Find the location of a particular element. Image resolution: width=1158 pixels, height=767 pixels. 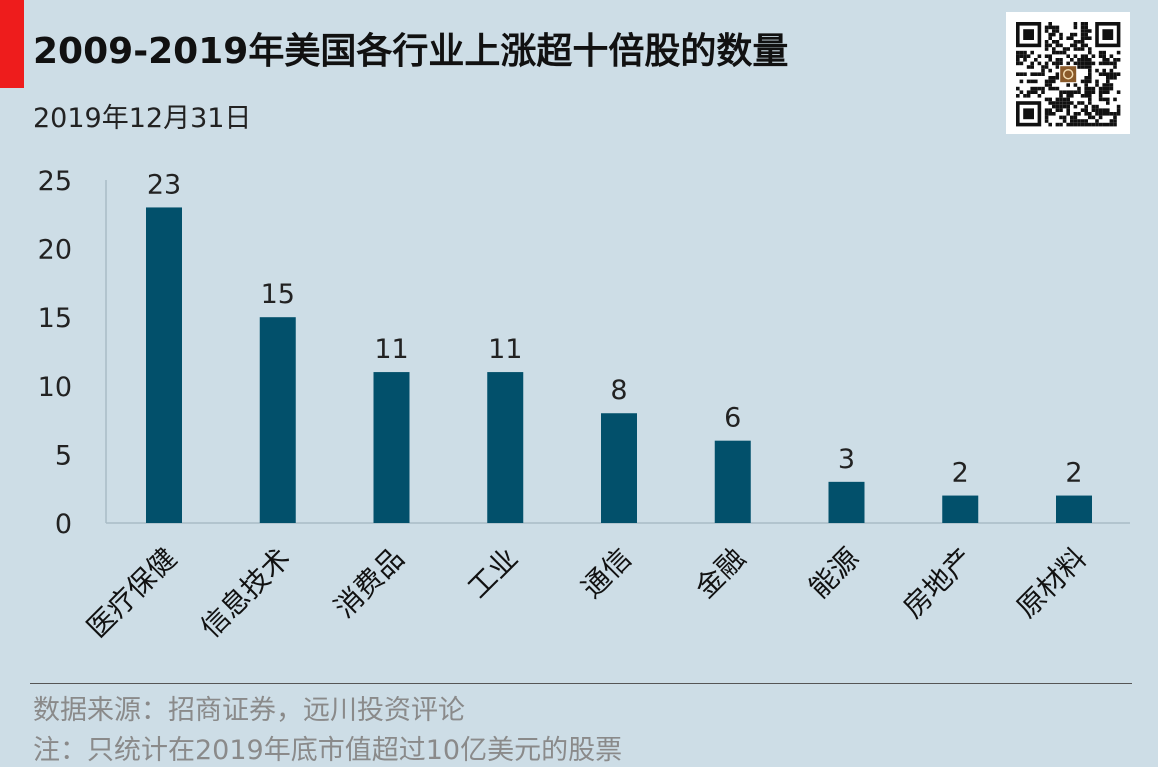

data-label: 3 is located at coordinates (846, 459).